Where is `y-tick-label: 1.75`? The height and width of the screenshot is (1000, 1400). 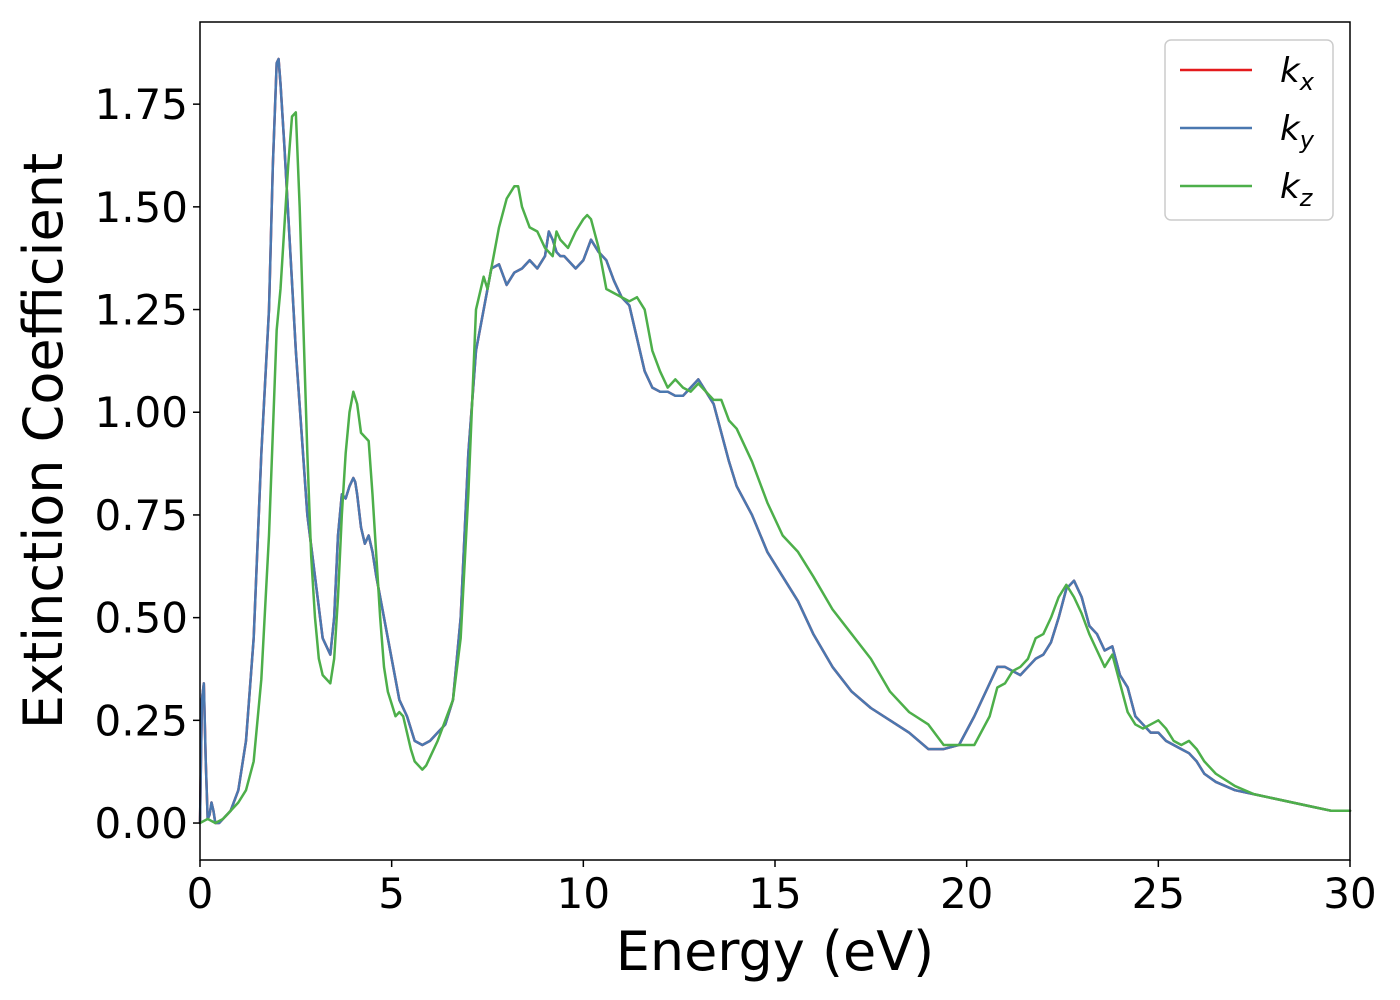
y-tick-label: 1.75 is located at coordinates (141, 104).